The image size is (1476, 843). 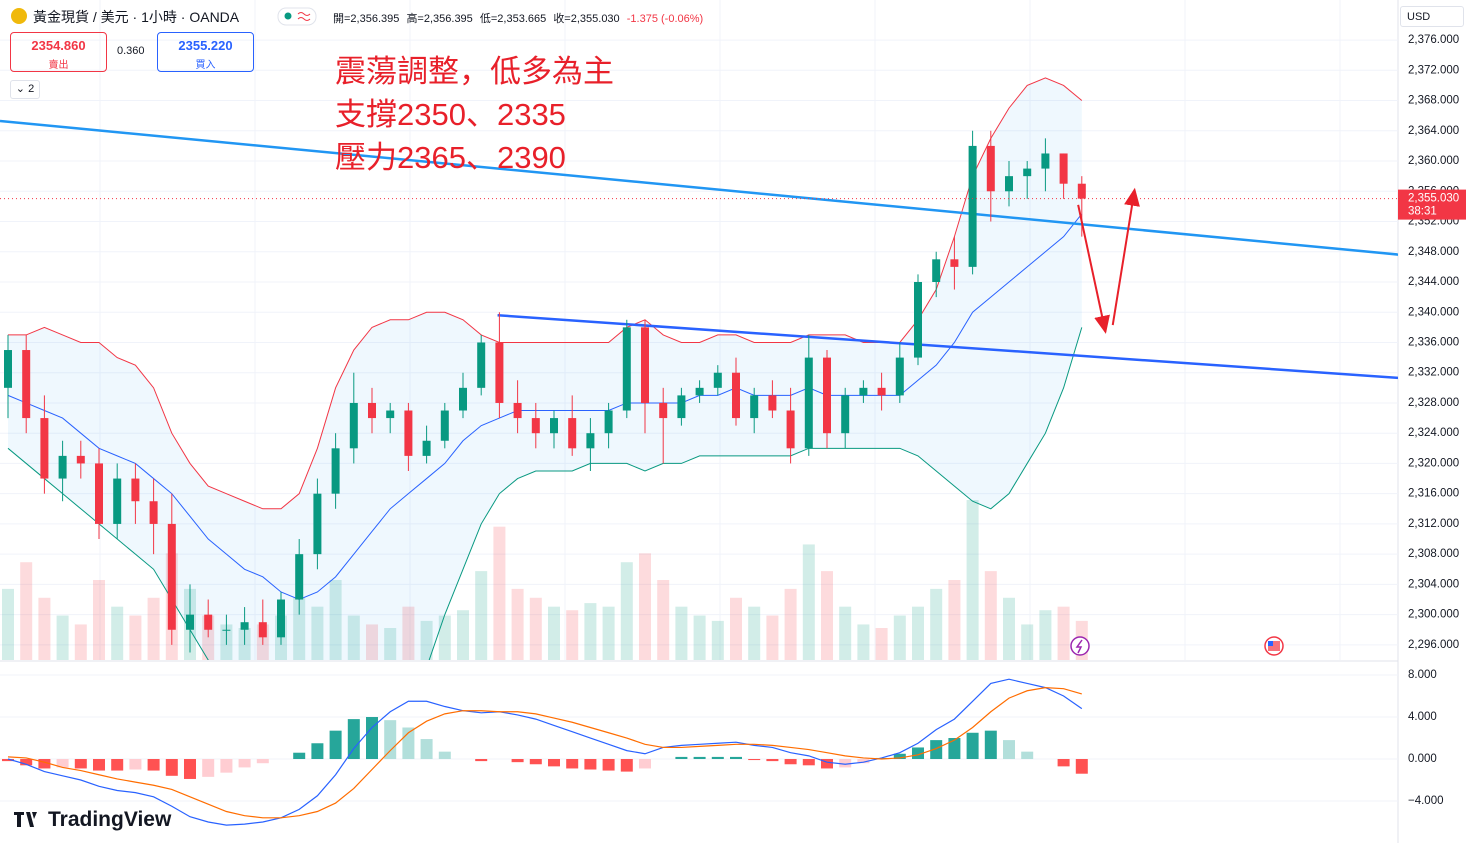 I want to click on y-tick-label: 2,340.000, so click(x=1433, y=312).